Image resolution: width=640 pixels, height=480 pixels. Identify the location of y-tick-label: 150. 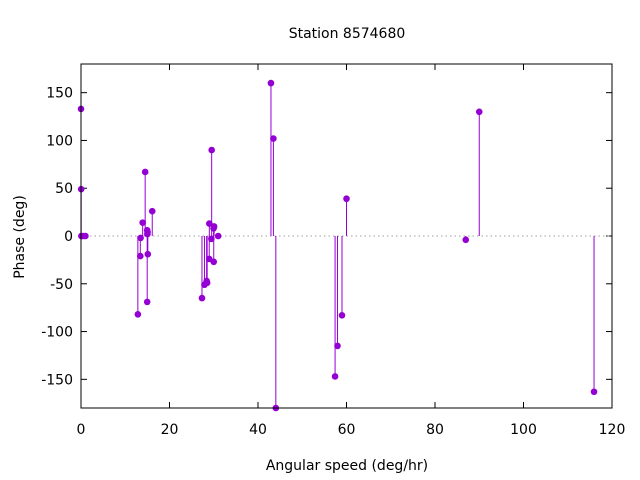
(59, 94).